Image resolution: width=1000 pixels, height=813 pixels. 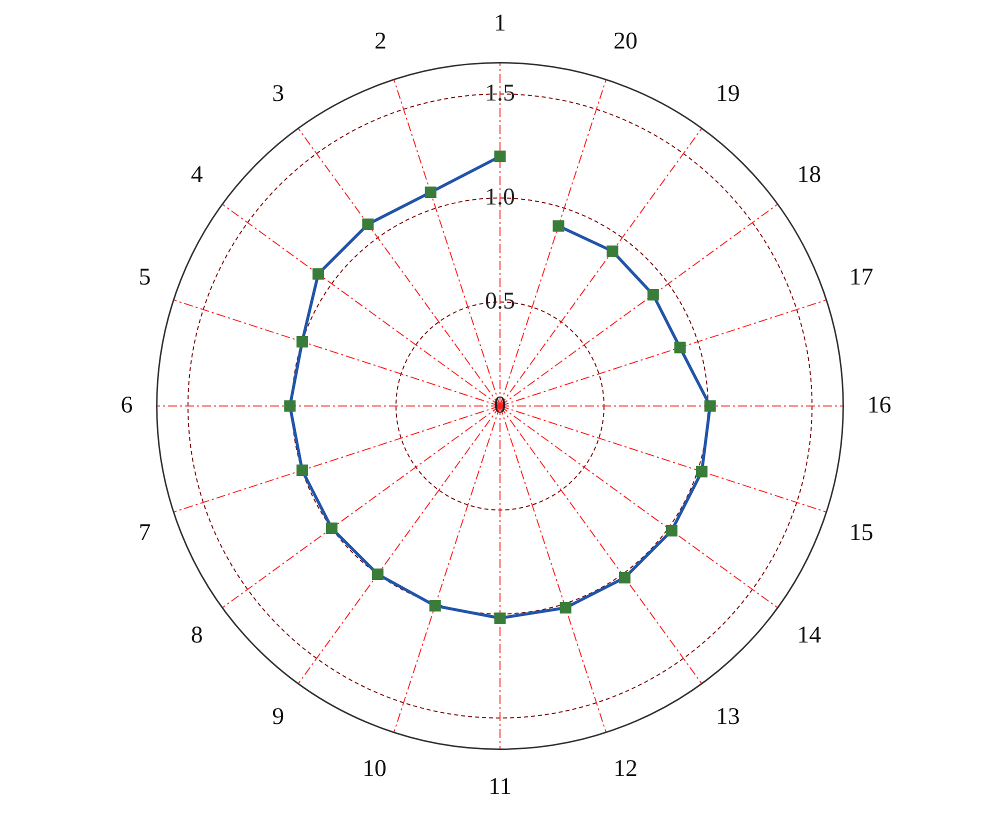 I want to click on spoke-label: 16, so click(x=879, y=405).